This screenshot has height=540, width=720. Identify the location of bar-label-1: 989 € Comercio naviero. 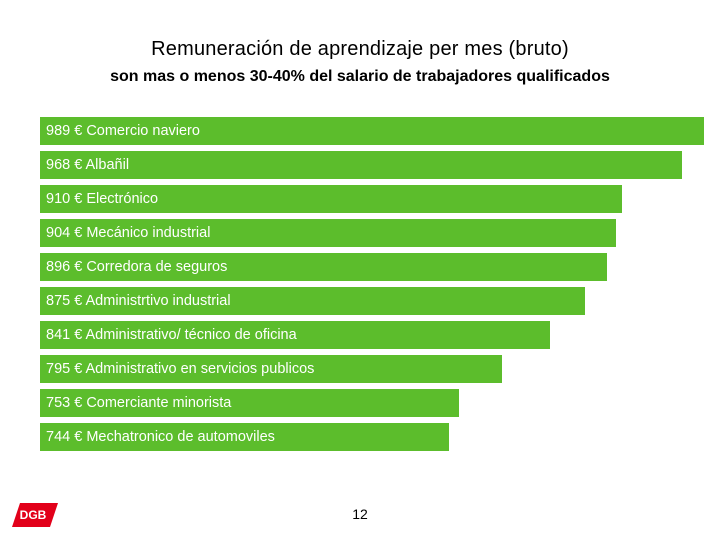
(123, 131).